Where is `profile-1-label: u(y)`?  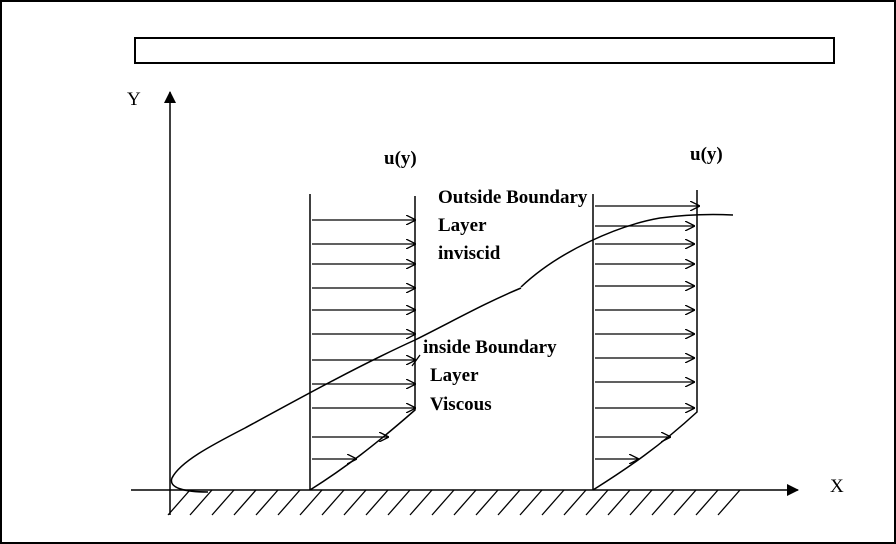 profile-1-label: u(y) is located at coordinates (400, 158).